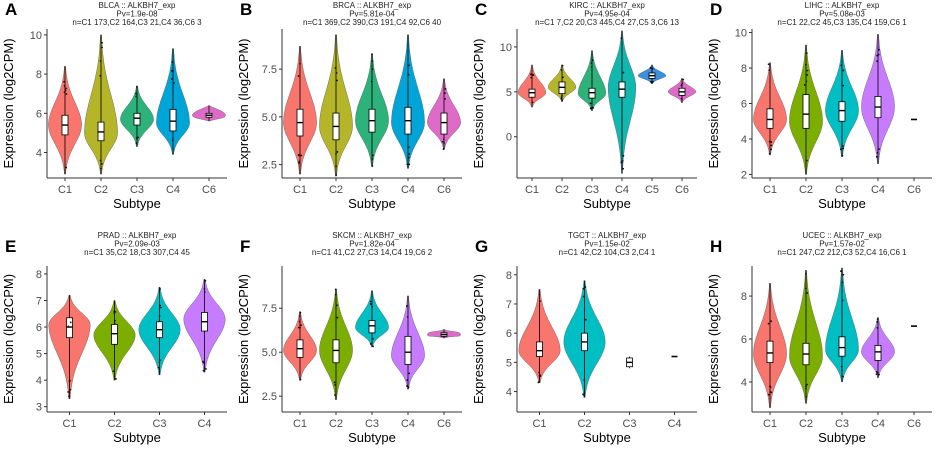 Image resolution: width=941 pixels, height=451 pixels. Describe the element at coordinates (509, 363) in the screenshot. I see `y-tick-label: 5` at that location.